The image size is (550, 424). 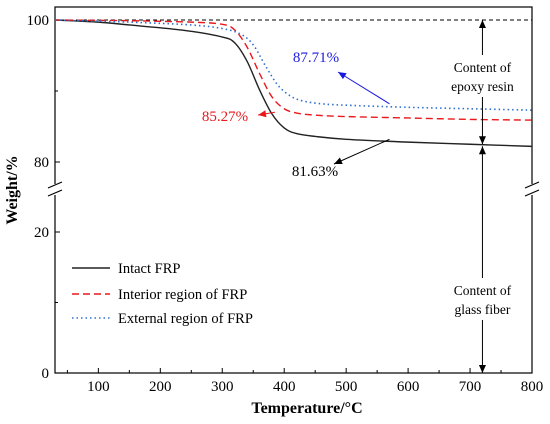 I want to click on glass-label-line2: glass fiber, so click(x=483, y=309).